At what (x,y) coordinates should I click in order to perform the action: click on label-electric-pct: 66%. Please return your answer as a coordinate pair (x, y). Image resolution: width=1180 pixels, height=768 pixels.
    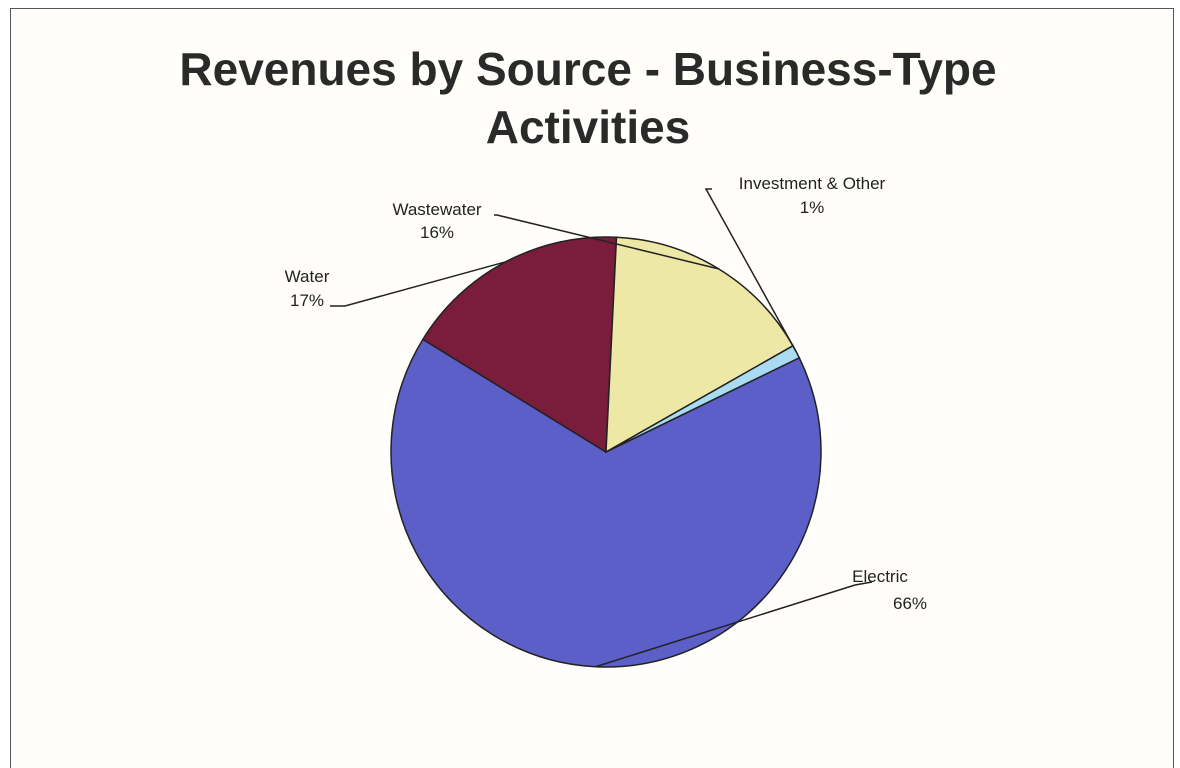
    Looking at the image, I should click on (910, 603).